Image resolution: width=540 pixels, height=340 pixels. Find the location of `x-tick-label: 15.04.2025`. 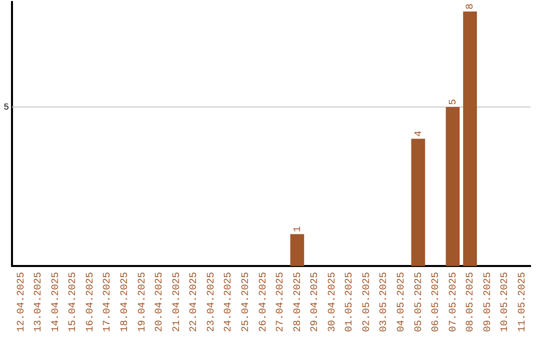

x-tick-label: 15.04.2025 is located at coordinates (74, 302).